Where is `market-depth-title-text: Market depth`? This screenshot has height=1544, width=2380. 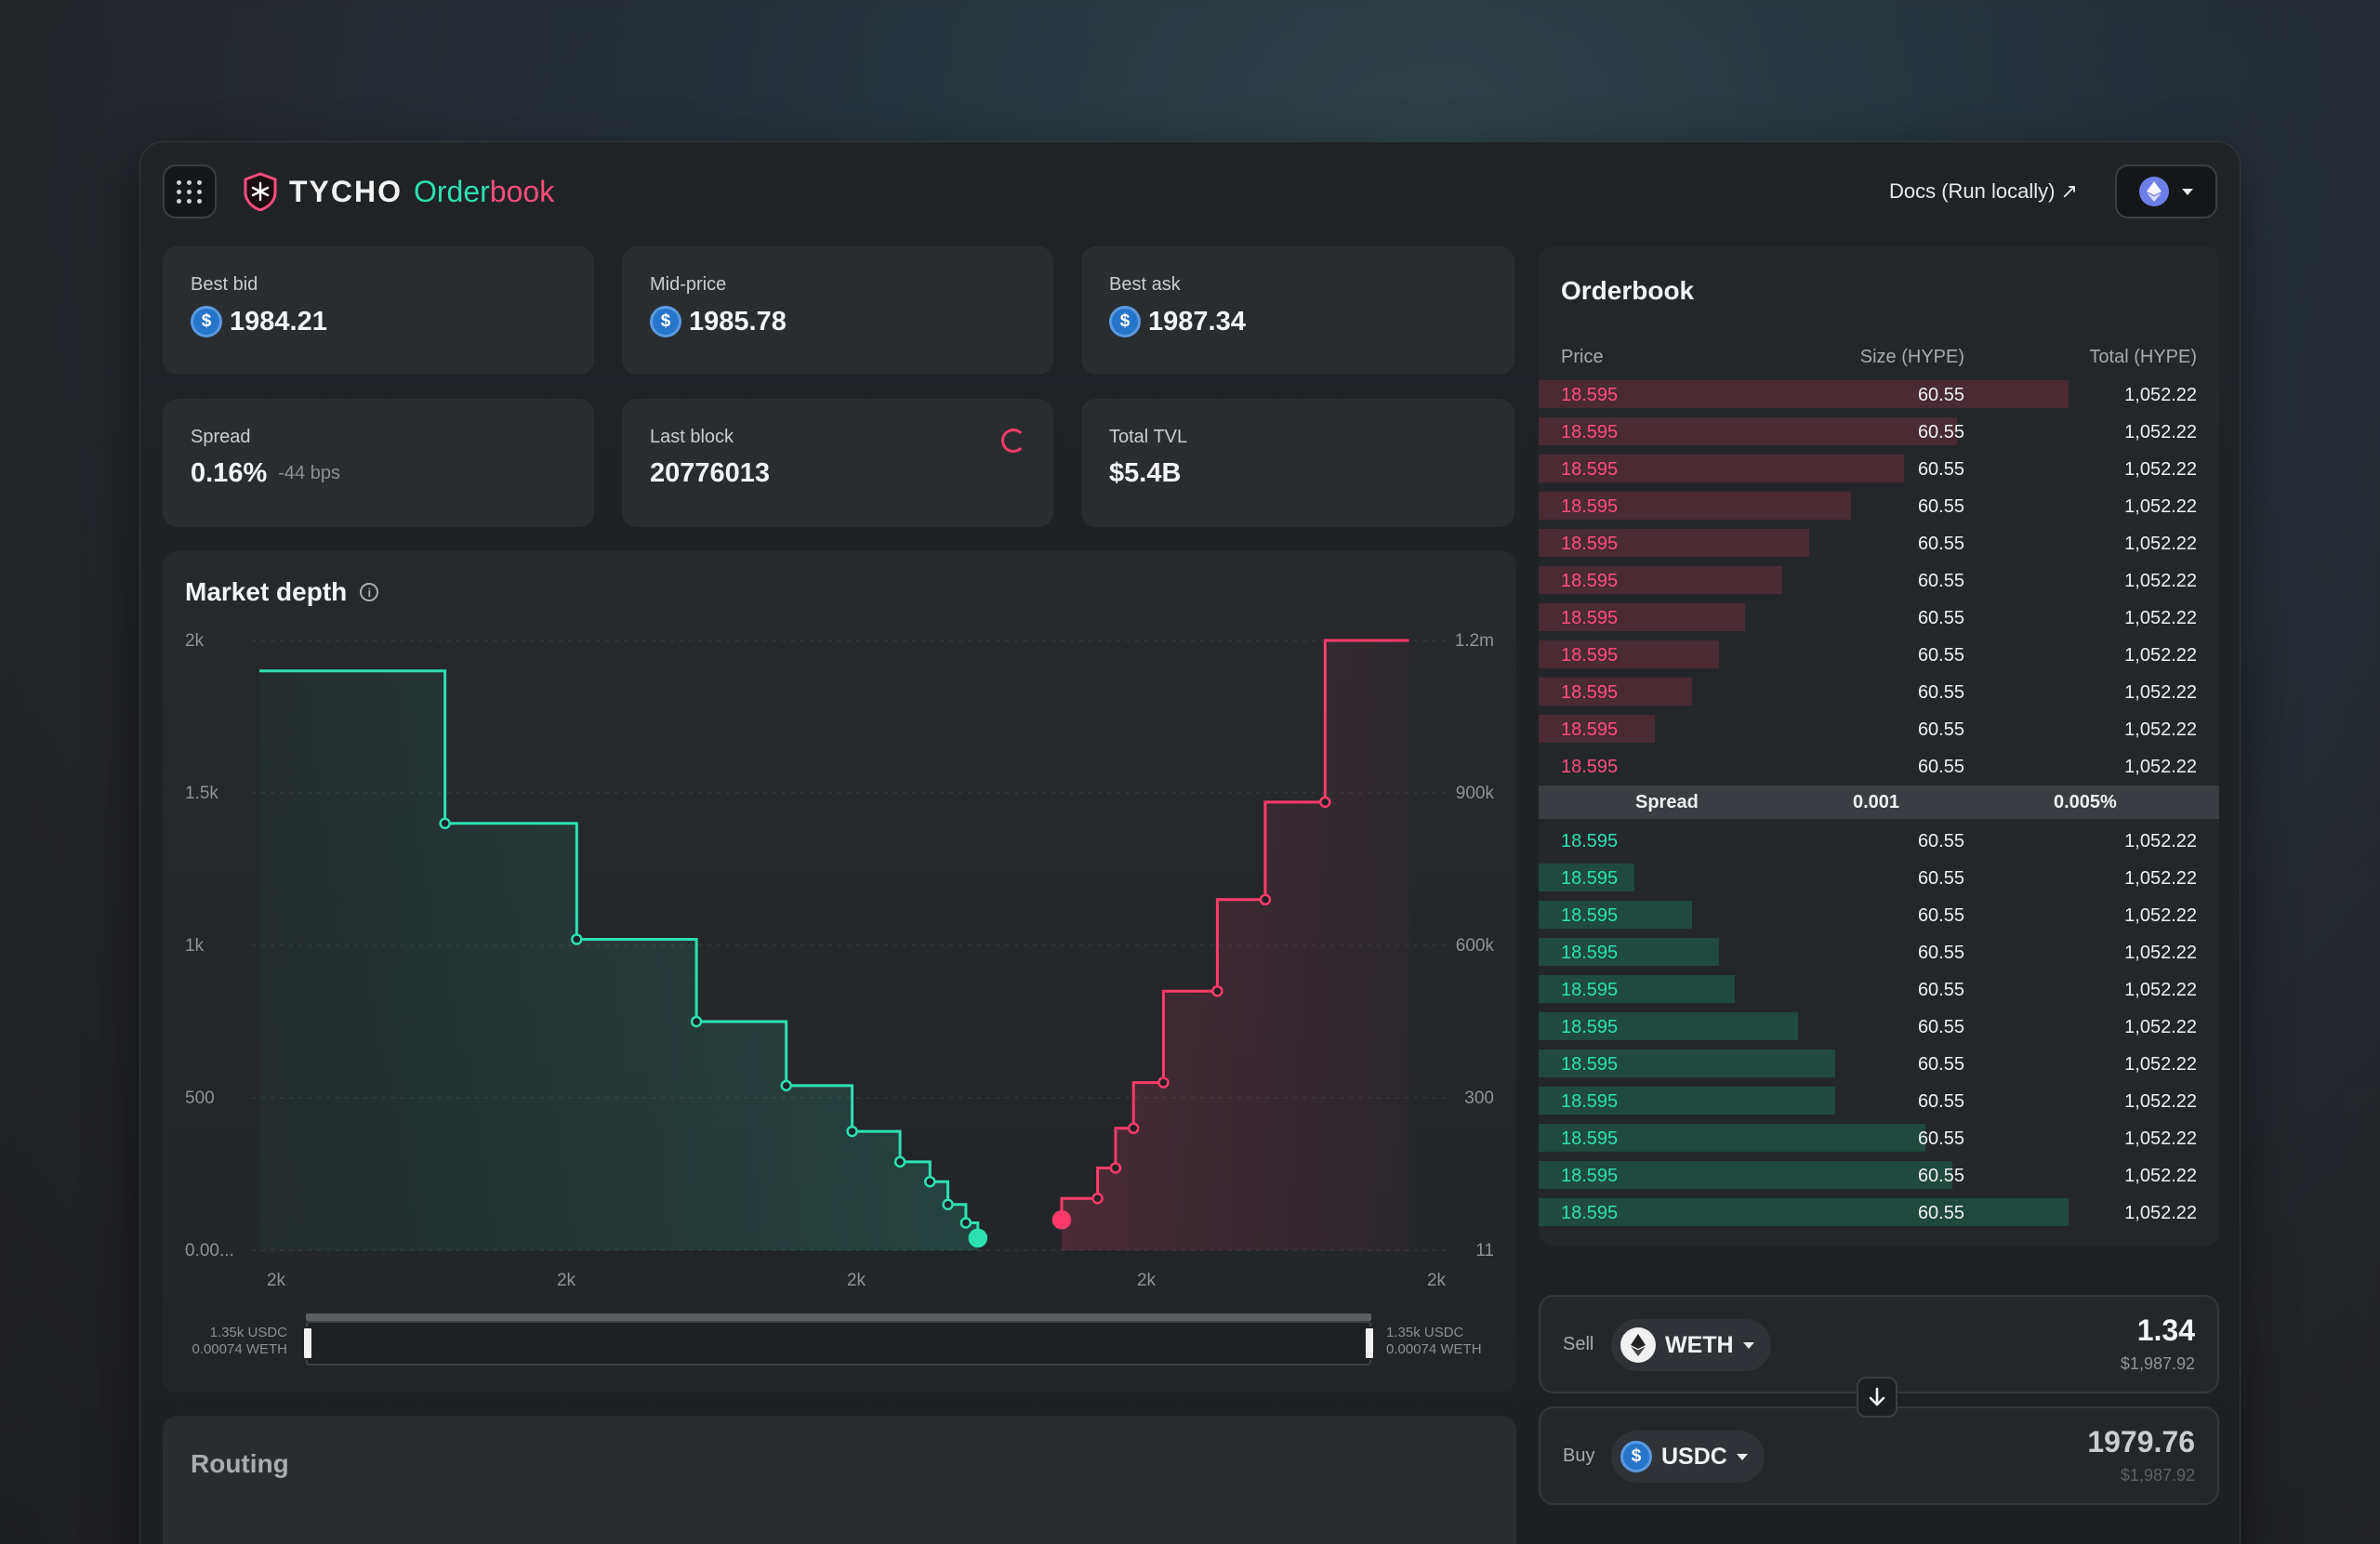
market-depth-title-text: Market depth is located at coordinates (266, 591).